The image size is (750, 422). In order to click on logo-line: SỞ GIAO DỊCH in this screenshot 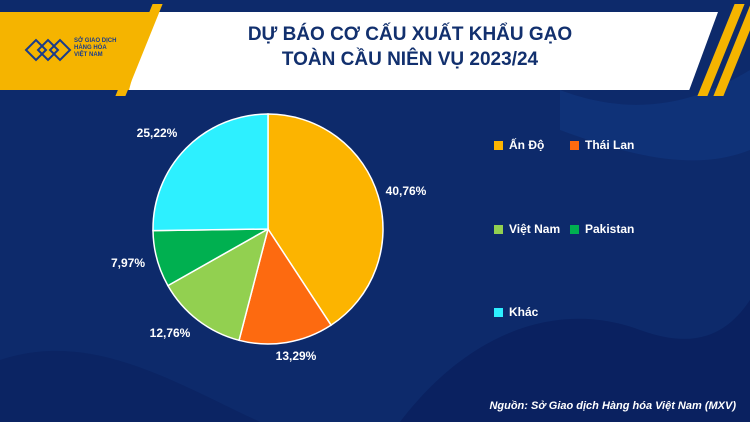, I will do `click(95, 41)`.